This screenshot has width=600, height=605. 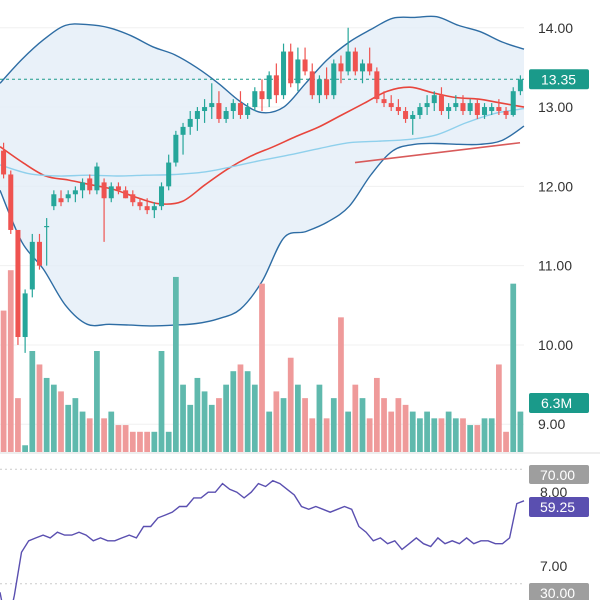 What do you see at coordinates (555, 186) in the screenshot?
I see `price-tick-label: 12.00` at bounding box center [555, 186].